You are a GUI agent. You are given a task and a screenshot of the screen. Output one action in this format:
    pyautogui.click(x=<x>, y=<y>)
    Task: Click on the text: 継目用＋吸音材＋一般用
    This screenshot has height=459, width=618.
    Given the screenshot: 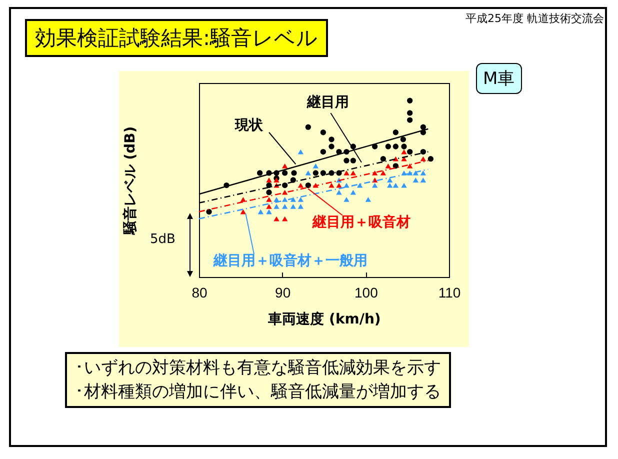 What is the action you would take?
    pyautogui.click(x=290, y=261)
    